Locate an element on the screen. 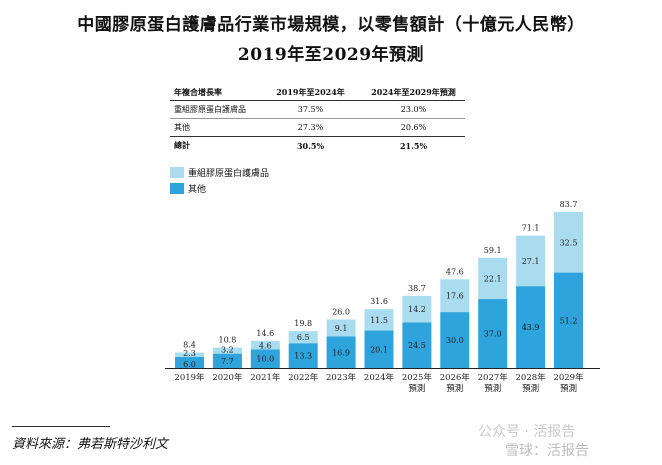 This screenshot has width=662, height=465. data-label-total: 31.6 is located at coordinates (379, 301).